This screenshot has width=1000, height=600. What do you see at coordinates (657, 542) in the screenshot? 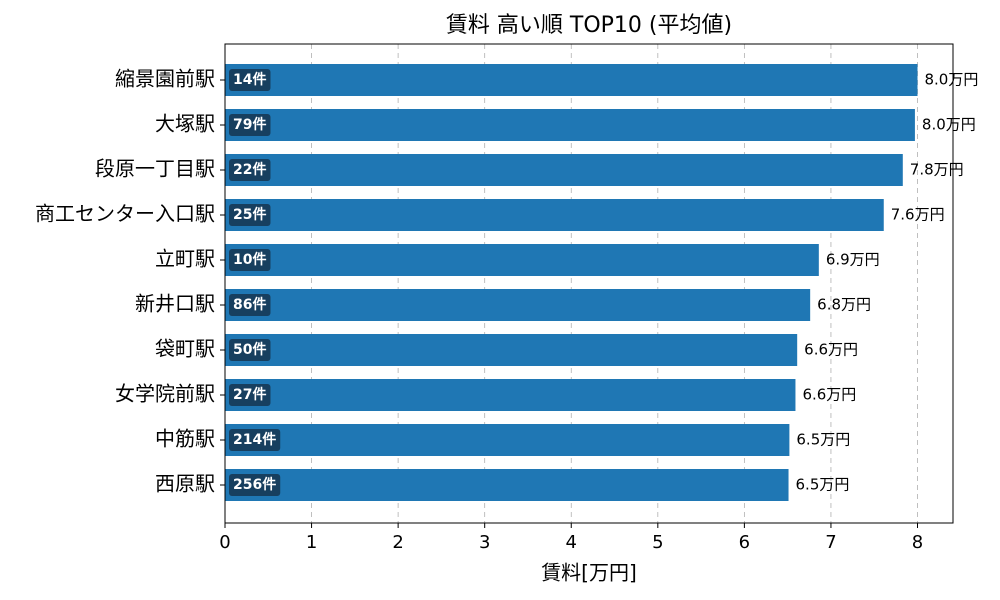
I see `x-tick-label: 5` at bounding box center [657, 542].